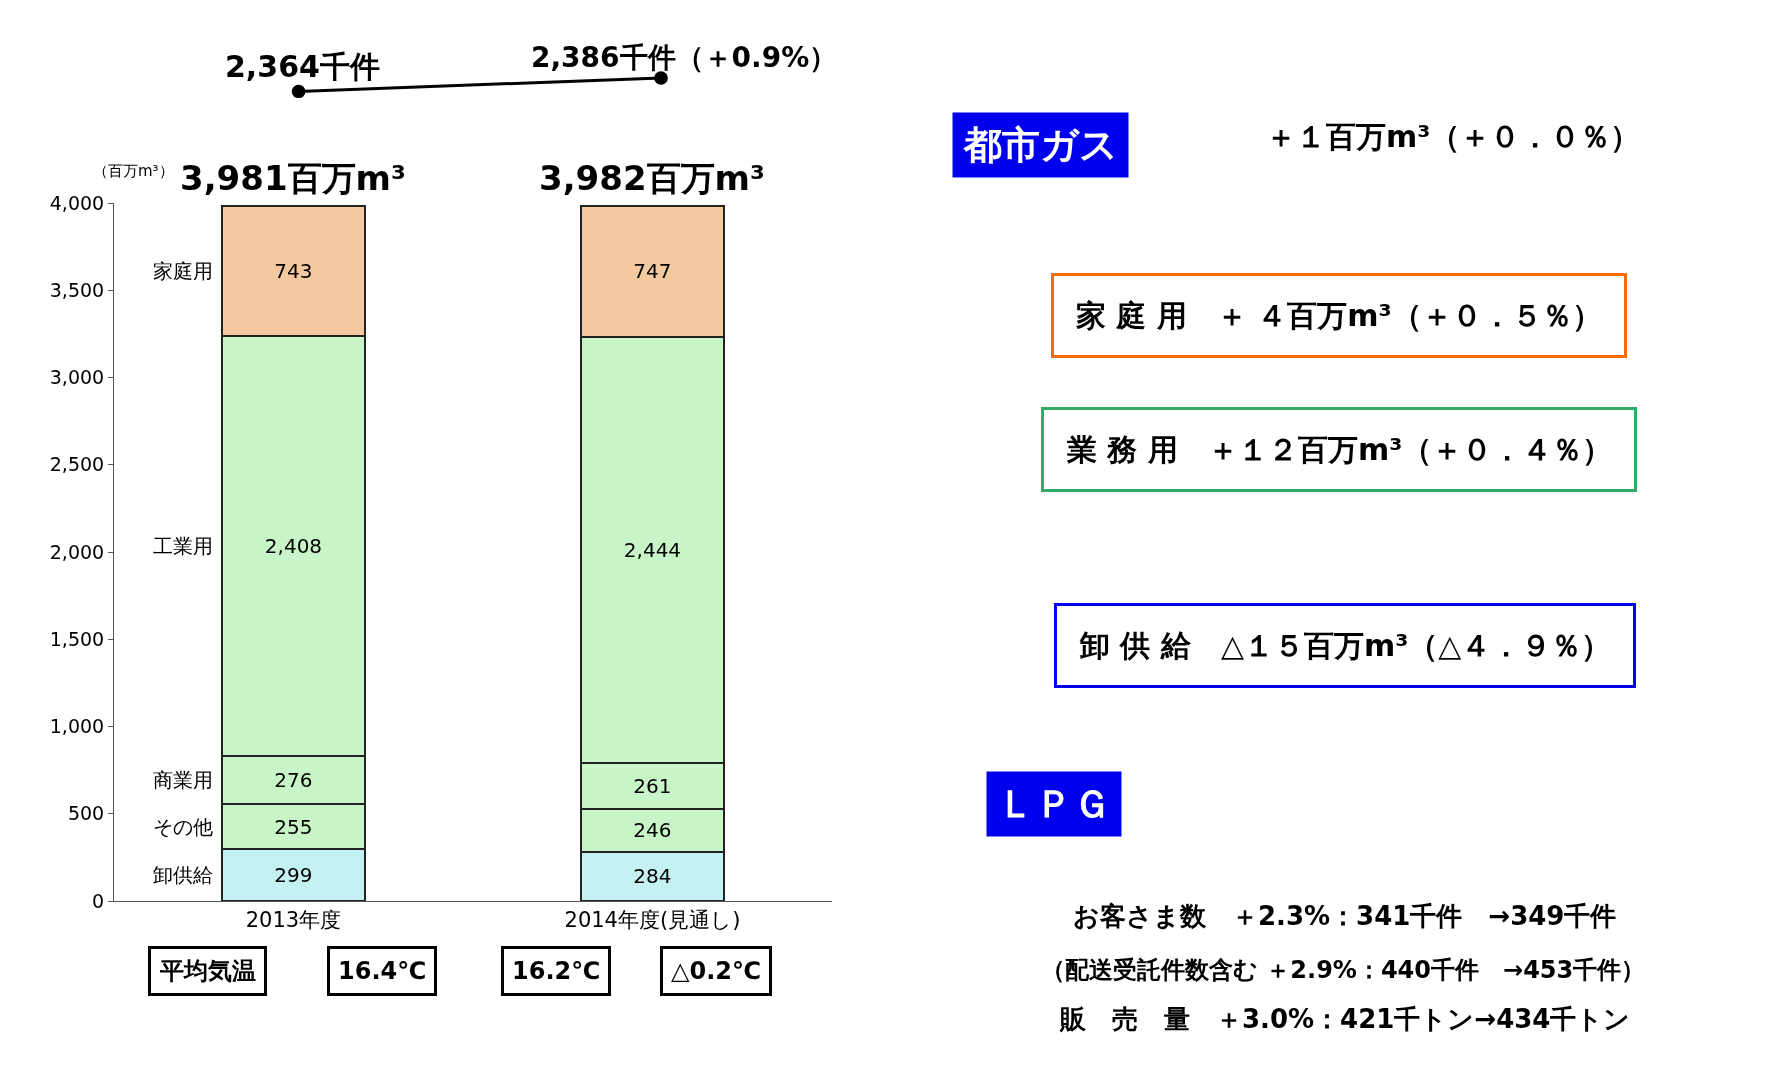 The width and height of the screenshot is (1787, 1074). Describe the element at coordinates (652, 785) in the screenshot. I see `data-label: 261` at that location.